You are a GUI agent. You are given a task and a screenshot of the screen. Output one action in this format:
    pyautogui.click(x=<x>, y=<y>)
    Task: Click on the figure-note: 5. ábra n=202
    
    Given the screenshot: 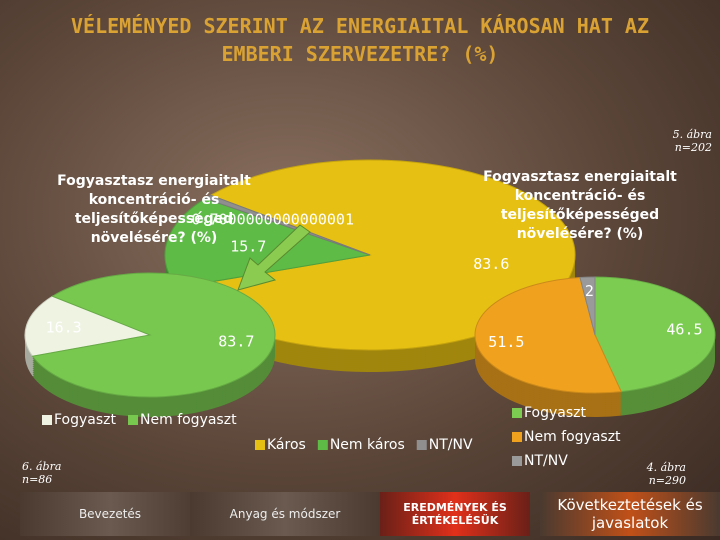 What is the action you would take?
    pyautogui.click(x=692, y=141)
    